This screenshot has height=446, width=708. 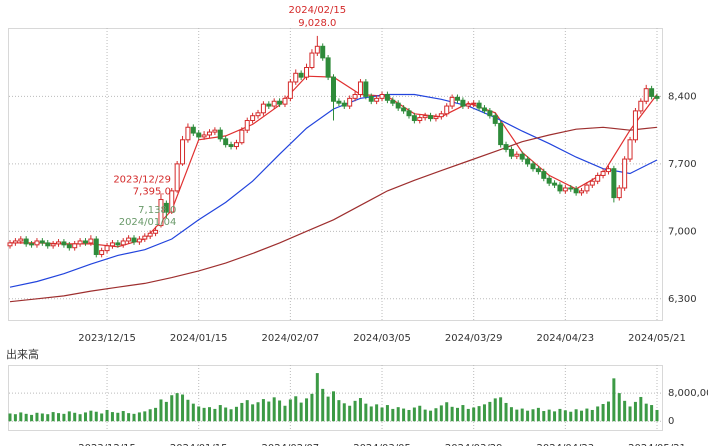 I want to click on x-tick-label: 2024/04/23, so click(x=566, y=338).